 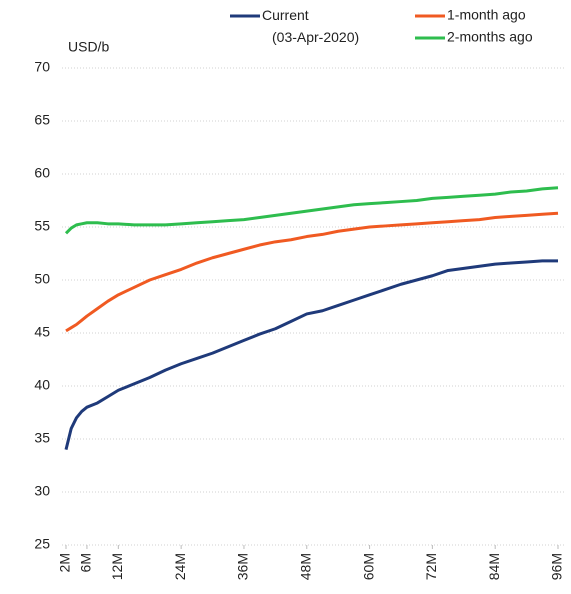 I want to click on x-tick-label: 84M, so click(x=494, y=566).